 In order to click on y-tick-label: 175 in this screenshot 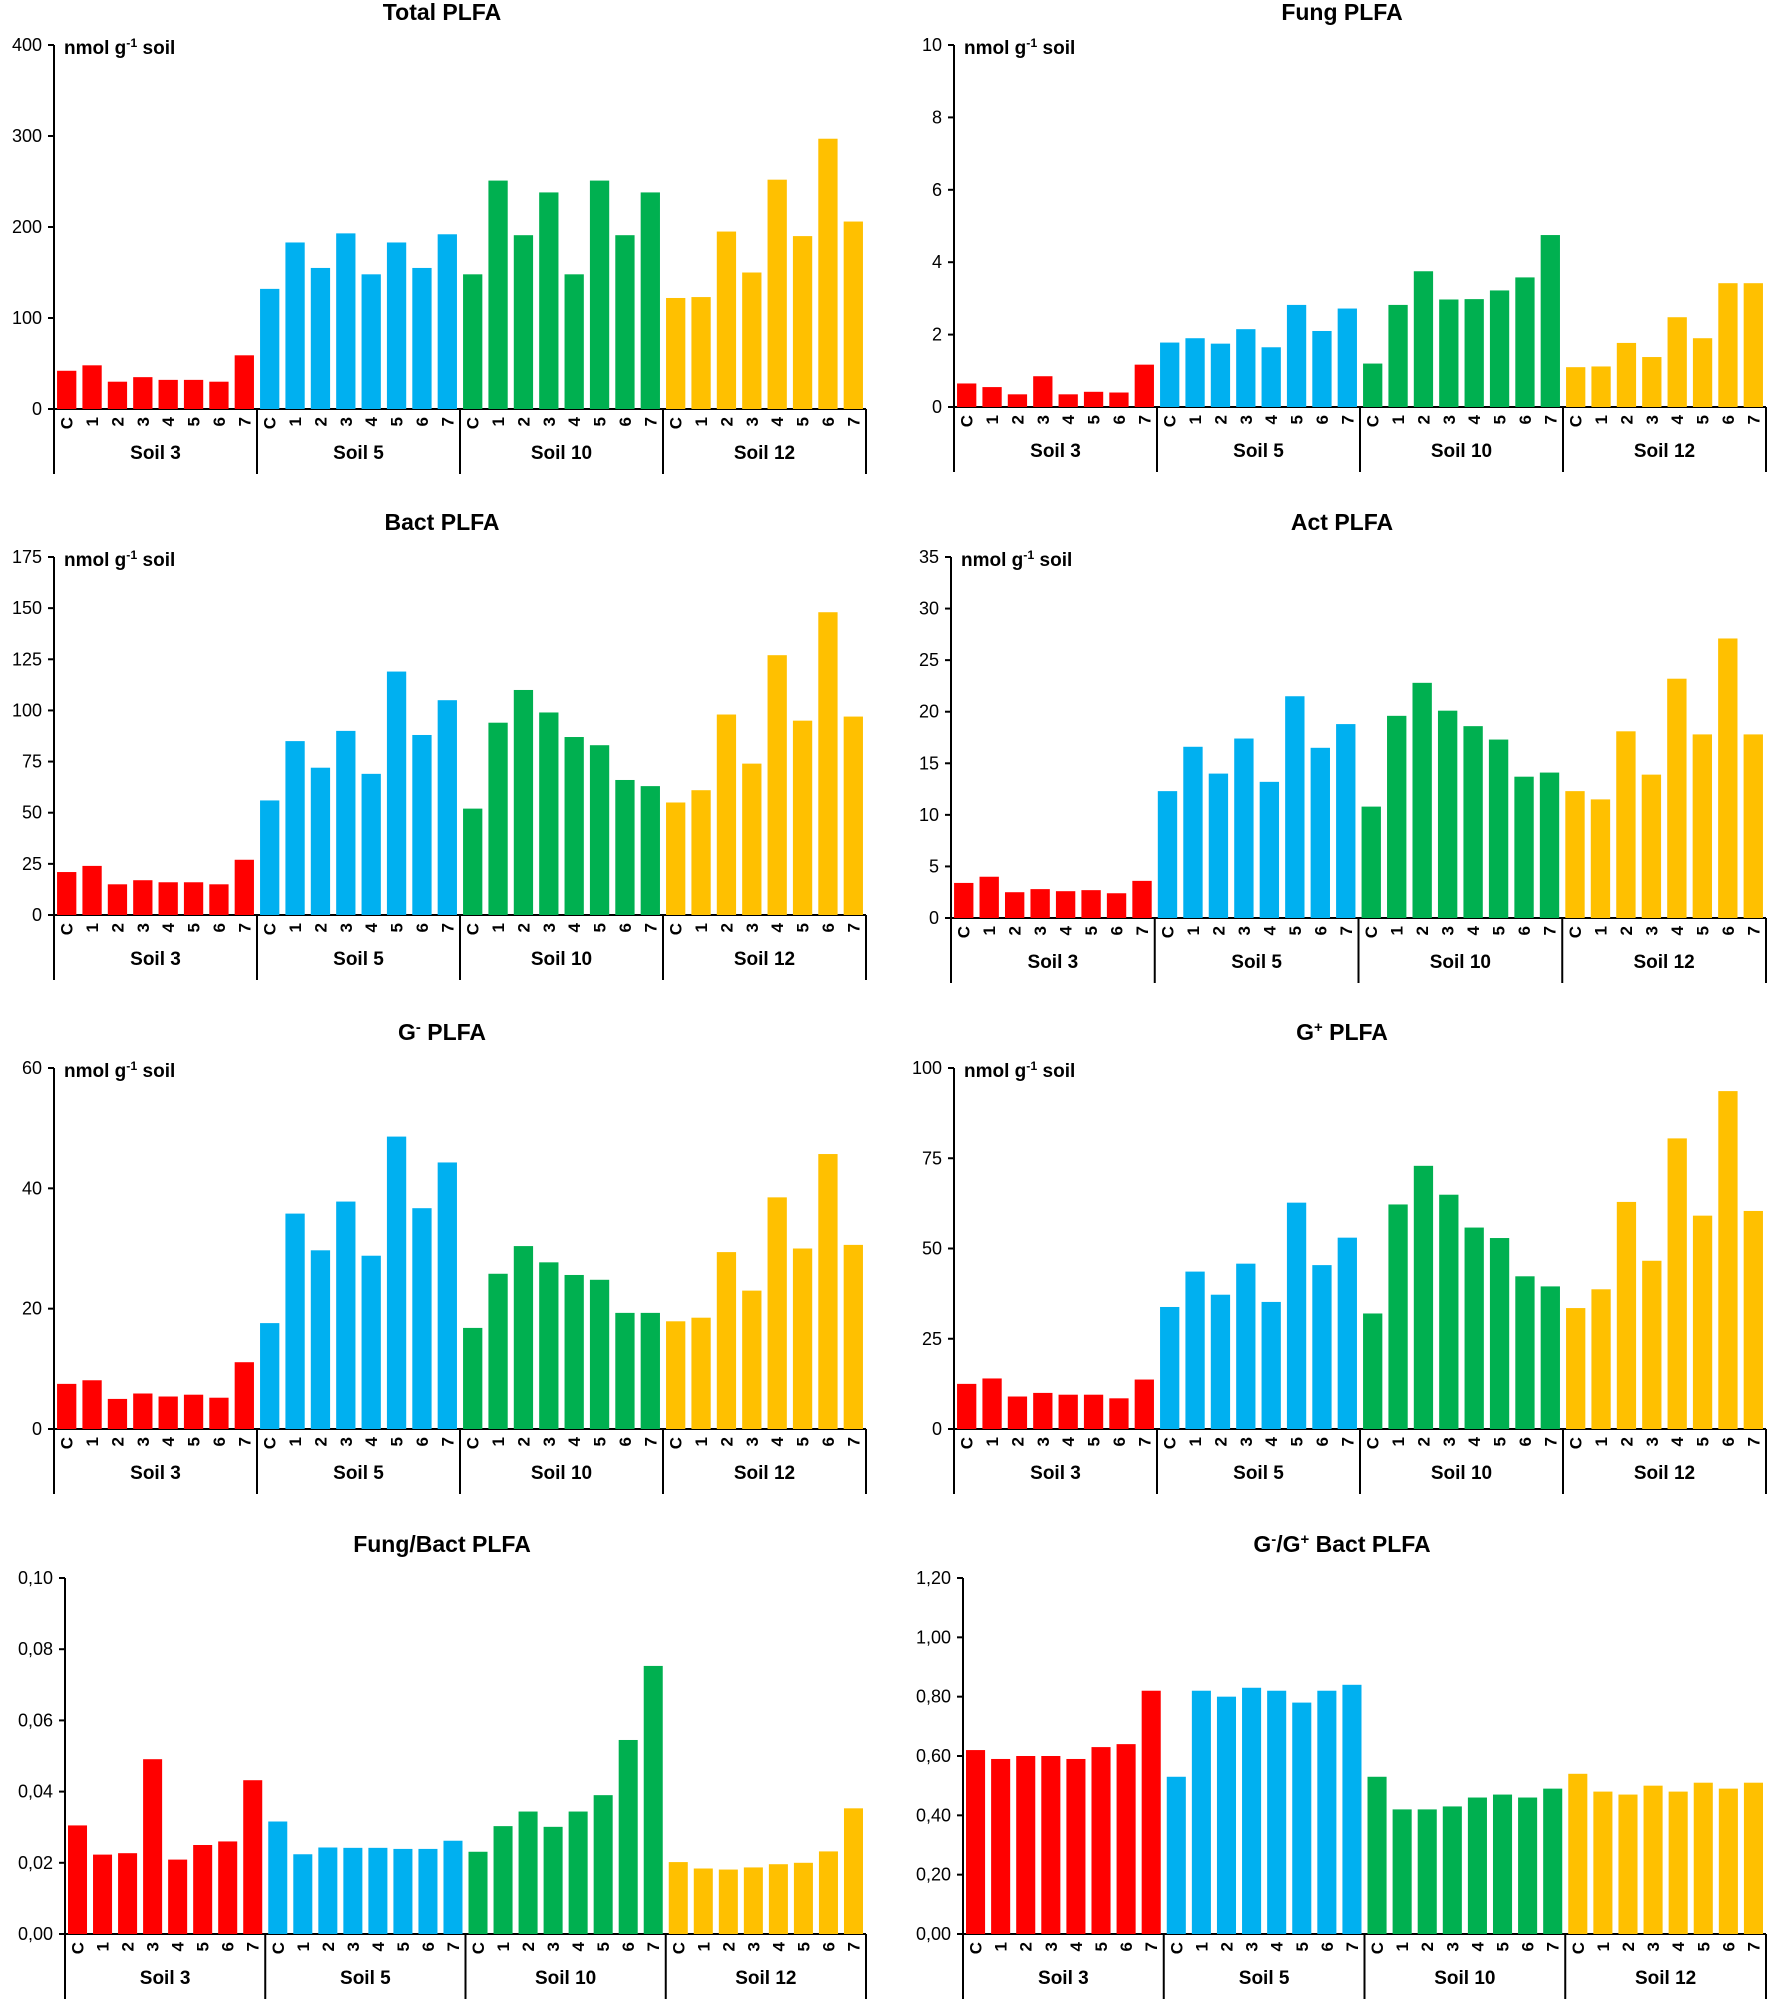, I will do `click(27, 557)`.